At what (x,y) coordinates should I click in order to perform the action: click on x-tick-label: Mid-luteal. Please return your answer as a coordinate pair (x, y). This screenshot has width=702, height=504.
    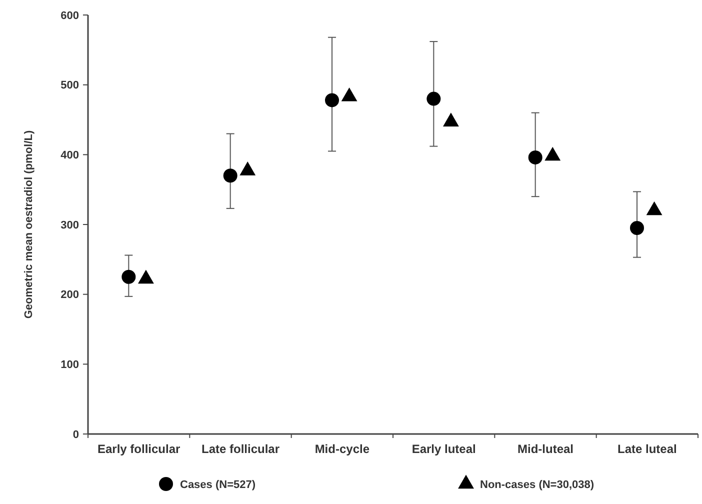
    Looking at the image, I should click on (546, 449).